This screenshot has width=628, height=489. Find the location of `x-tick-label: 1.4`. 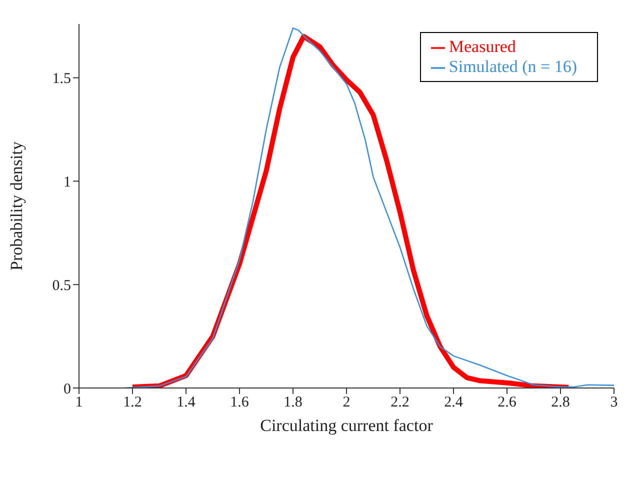

x-tick-label: 1.4 is located at coordinates (186, 402).